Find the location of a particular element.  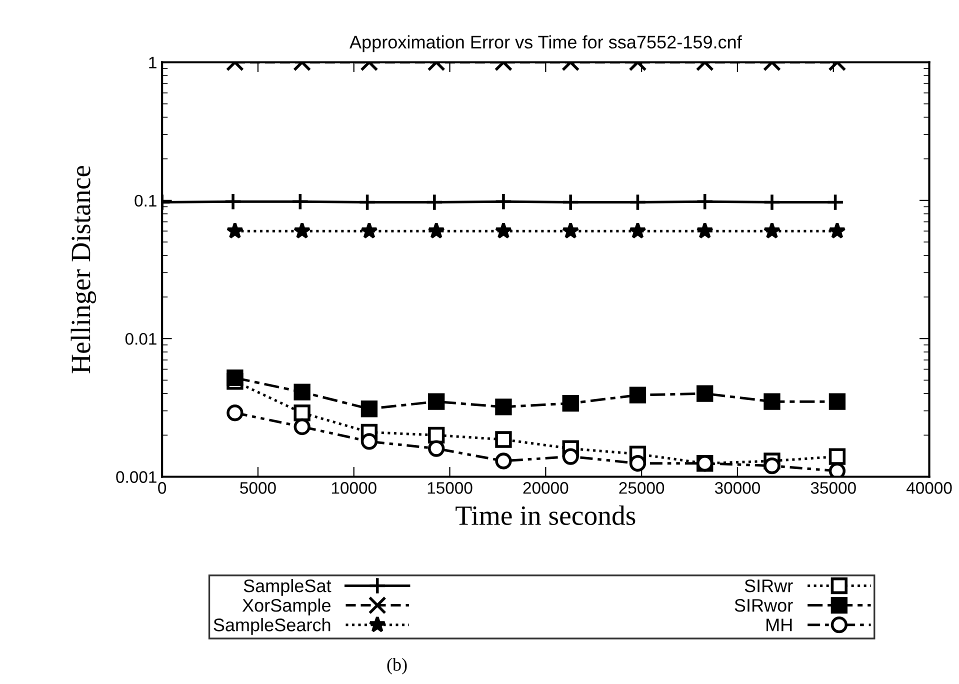

y-tick-label: 0.01 is located at coordinates (140, 338).